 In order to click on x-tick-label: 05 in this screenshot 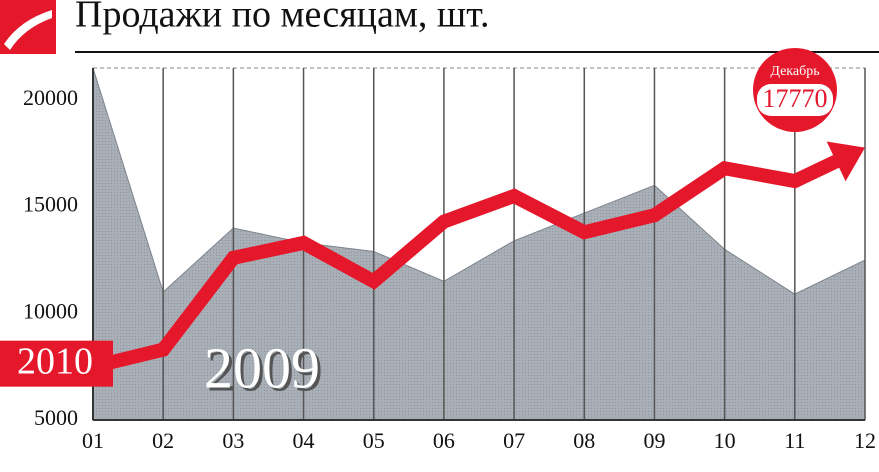, I will do `click(374, 440)`.